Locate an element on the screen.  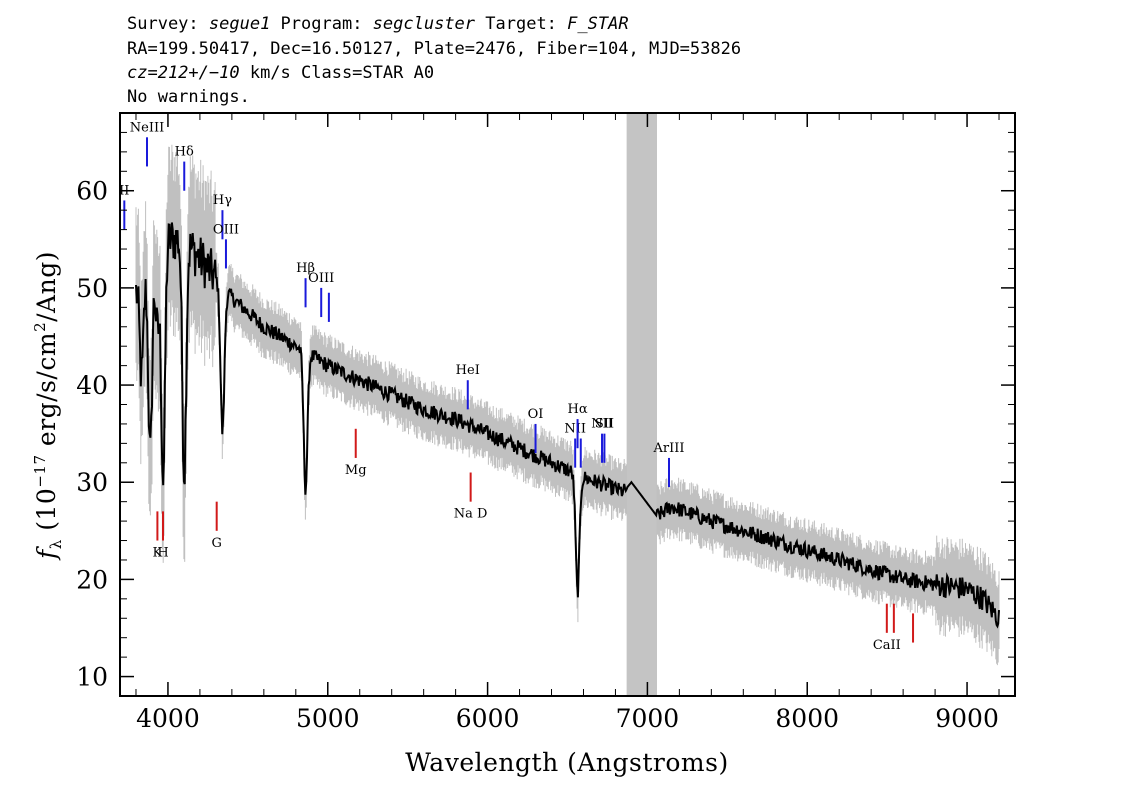
y-tick-label: 30 is located at coordinates (92, 482).